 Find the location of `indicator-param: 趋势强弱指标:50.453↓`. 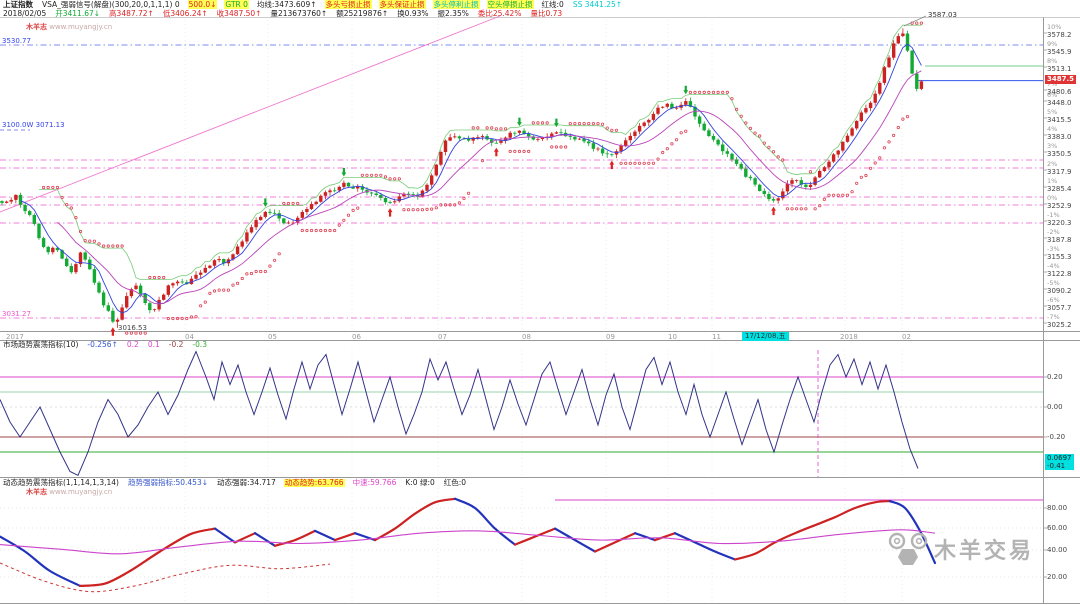

indicator-param: 趋势强弱指标:50.453↓ is located at coordinates (168, 482).